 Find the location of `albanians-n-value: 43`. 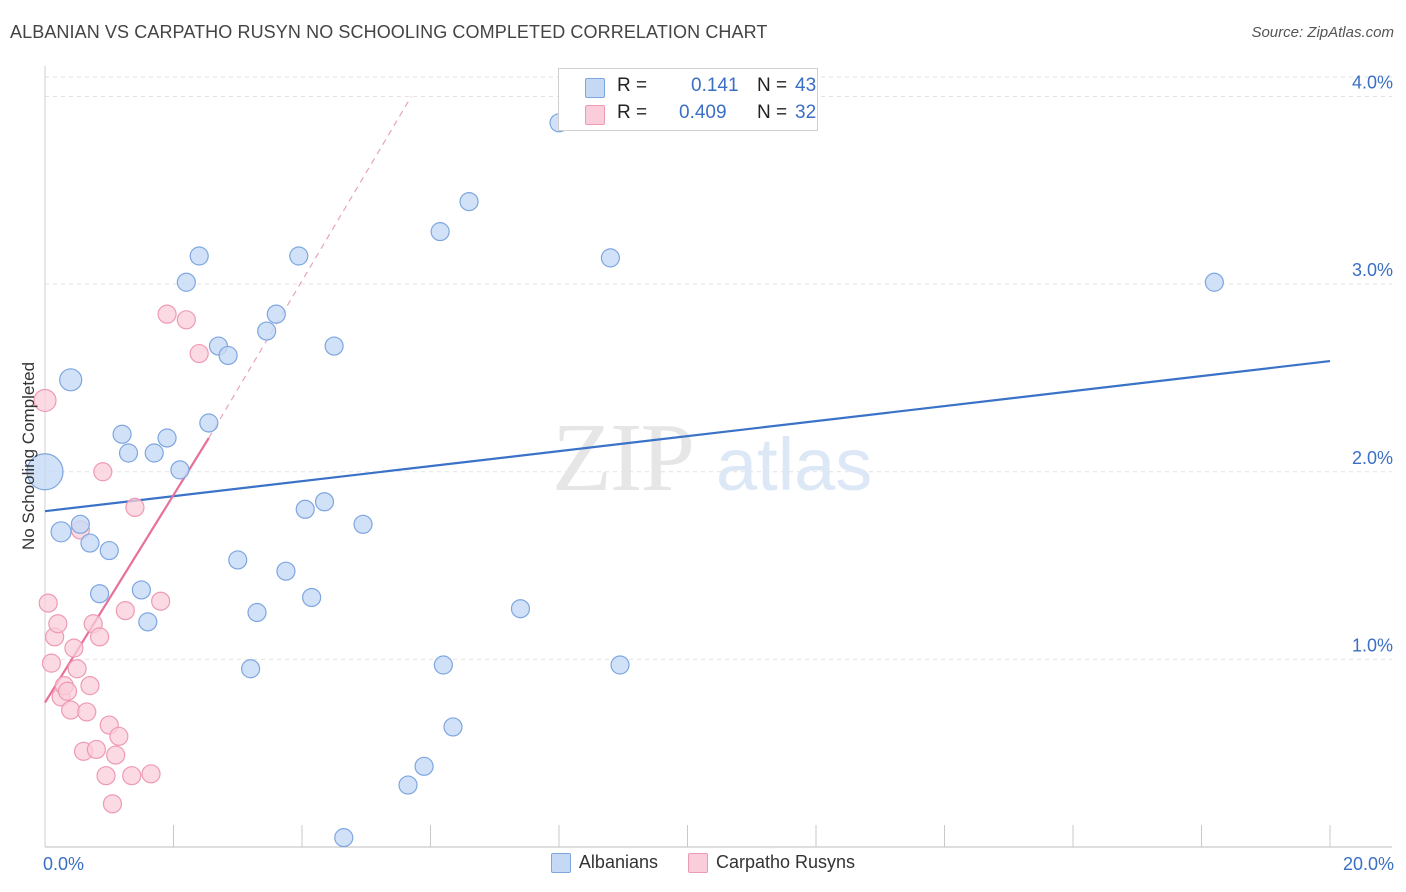

albanians-n-value: 43 is located at coordinates (806, 85).